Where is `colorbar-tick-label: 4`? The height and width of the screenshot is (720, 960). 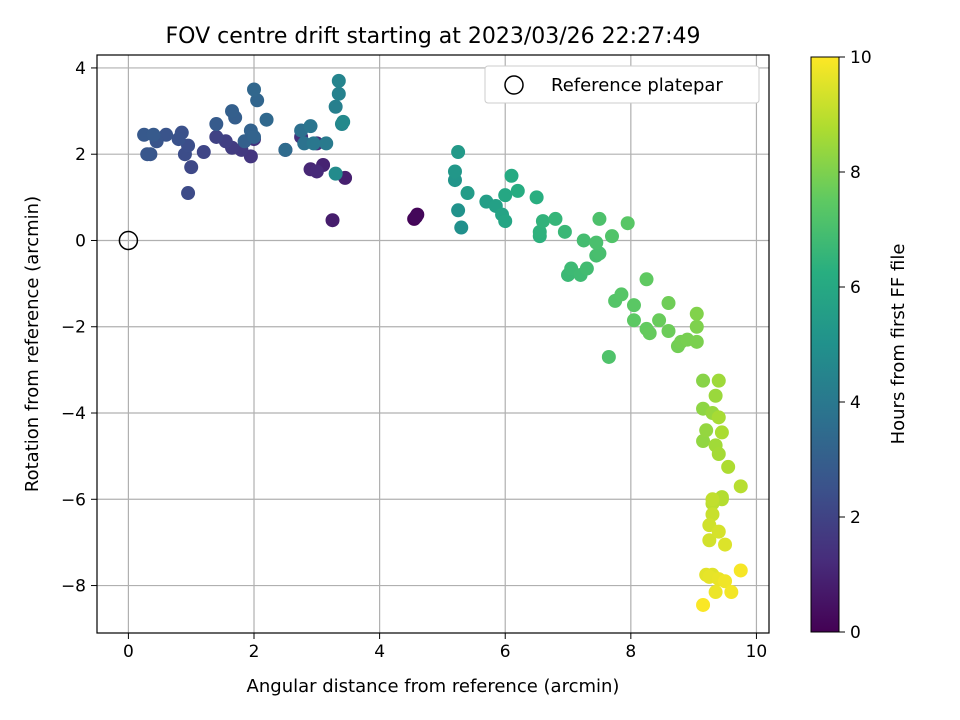
colorbar-tick-label: 4 is located at coordinates (855, 403).